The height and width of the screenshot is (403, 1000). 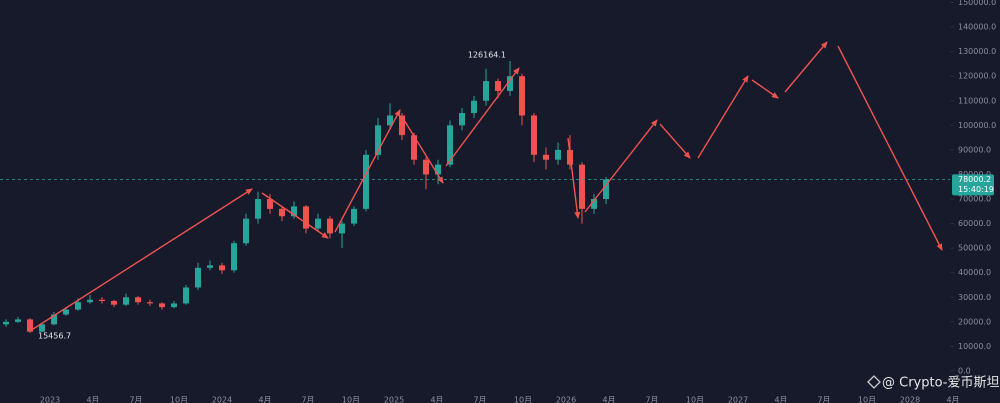 I want to click on y-tick-label: 10000.0, so click(x=974, y=346).